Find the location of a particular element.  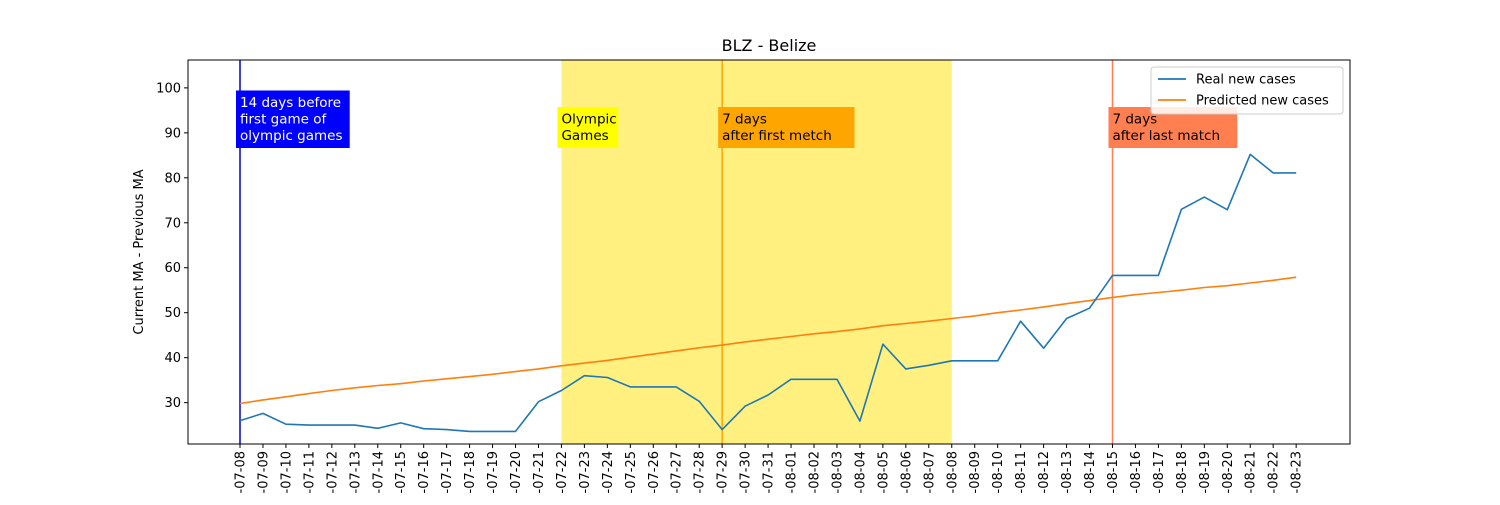

x-tick-label: -07-21 is located at coordinates (539, 472).